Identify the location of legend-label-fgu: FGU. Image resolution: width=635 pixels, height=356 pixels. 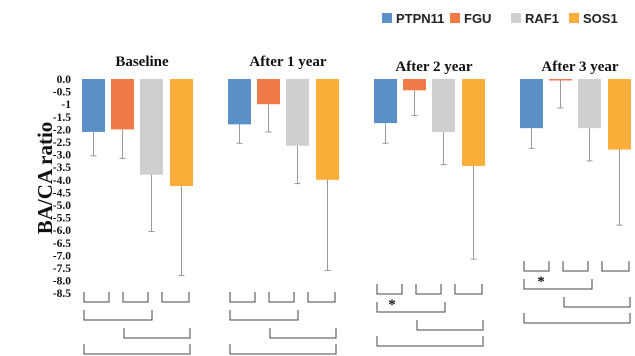
(477, 18).